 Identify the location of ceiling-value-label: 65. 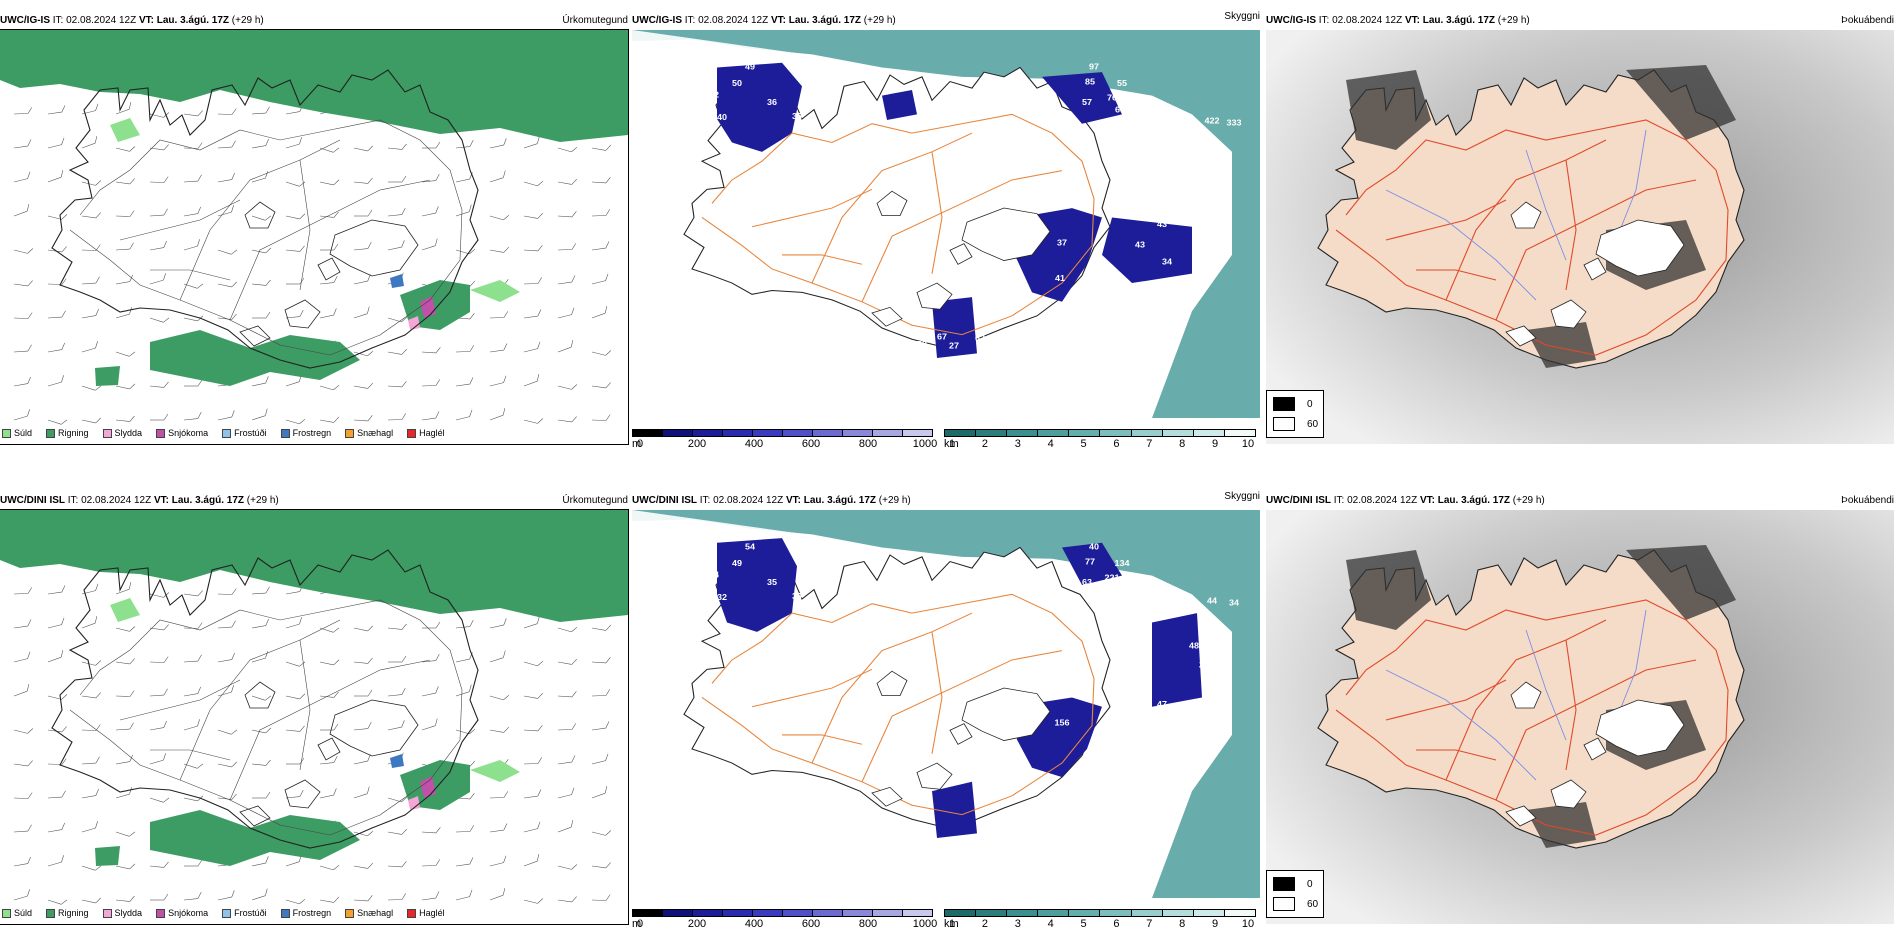
(782, 158).